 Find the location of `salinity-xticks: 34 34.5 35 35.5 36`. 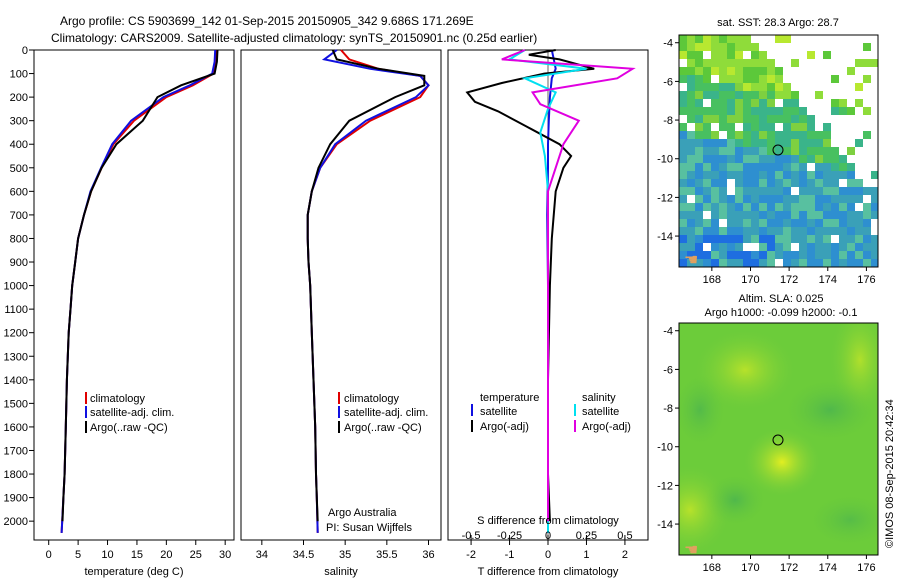

salinity-xticks: 34 34.5 35 35.5 36 is located at coordinates (345, 550).